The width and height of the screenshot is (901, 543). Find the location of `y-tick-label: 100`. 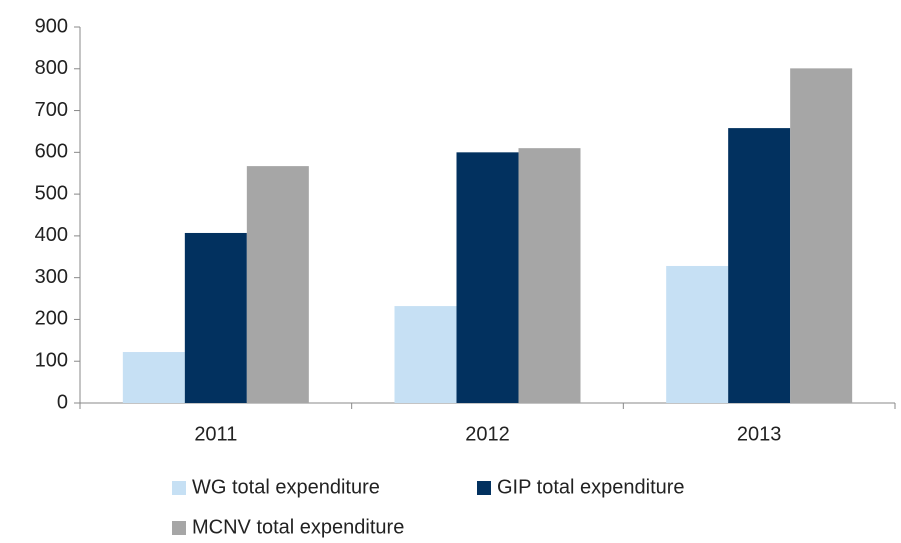

y-tick-label: 100 is located at coordinates (51, 361).